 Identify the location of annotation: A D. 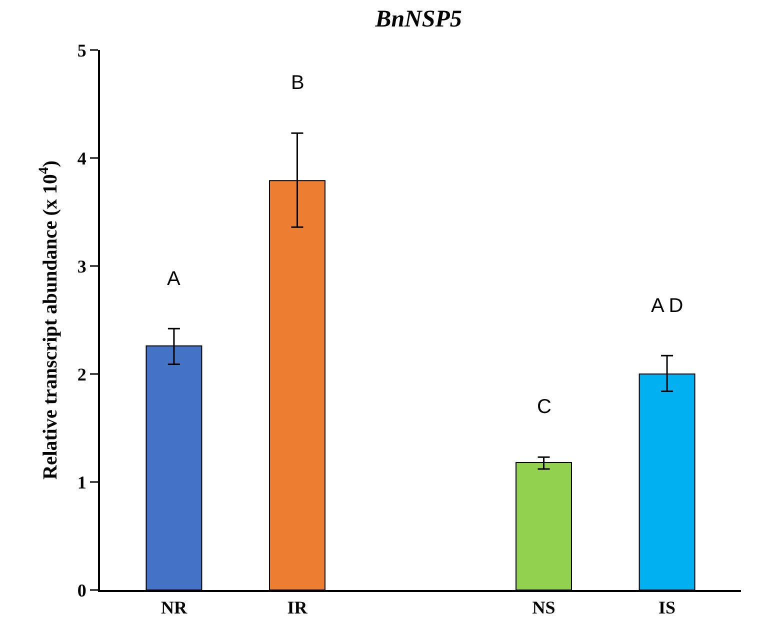
(667, 306).